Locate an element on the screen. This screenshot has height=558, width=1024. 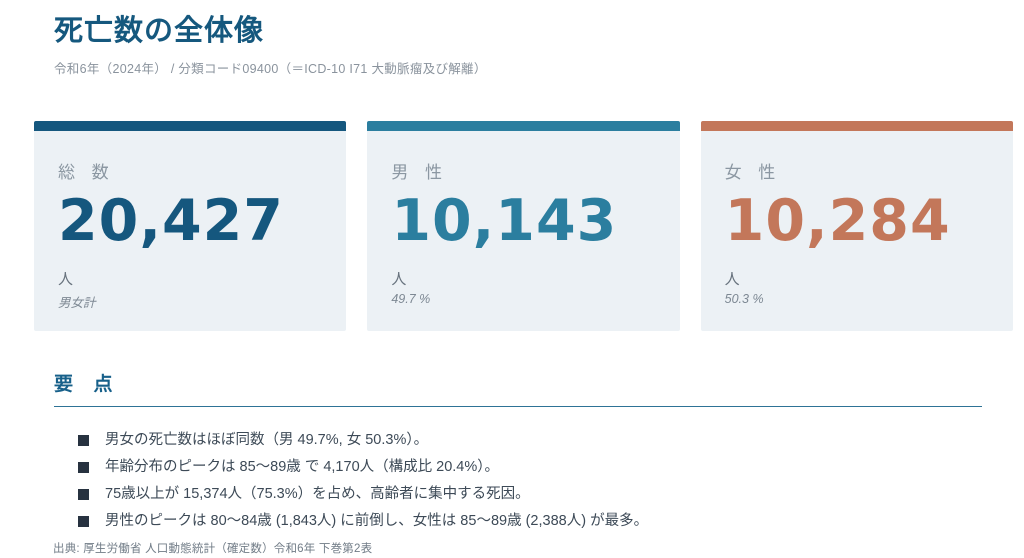
stat-card-male: 男 性 10,143 人 49.7 % is located at coordinates (523, 225).